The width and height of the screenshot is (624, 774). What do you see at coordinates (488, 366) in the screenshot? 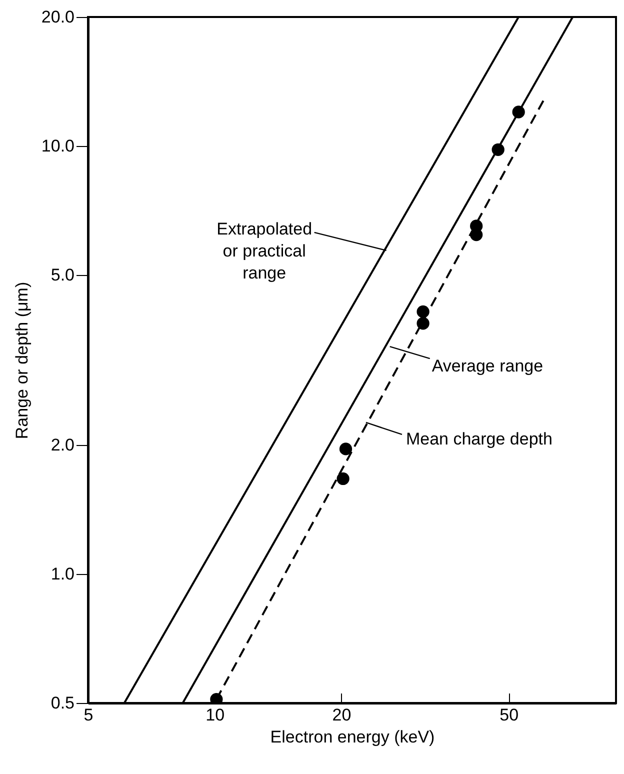
I see `annotation: Average range` at bounding box center [488, 366].